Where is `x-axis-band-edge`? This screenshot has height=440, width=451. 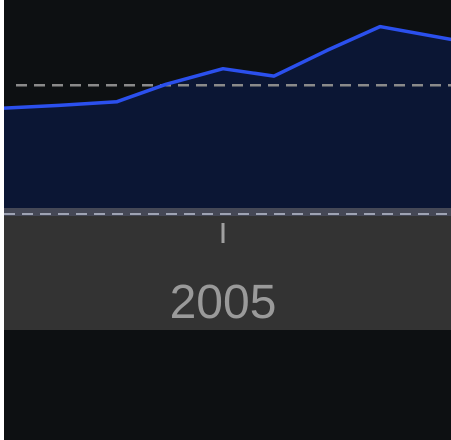
x-axis-band-edge is located at coordinates (227, 212).